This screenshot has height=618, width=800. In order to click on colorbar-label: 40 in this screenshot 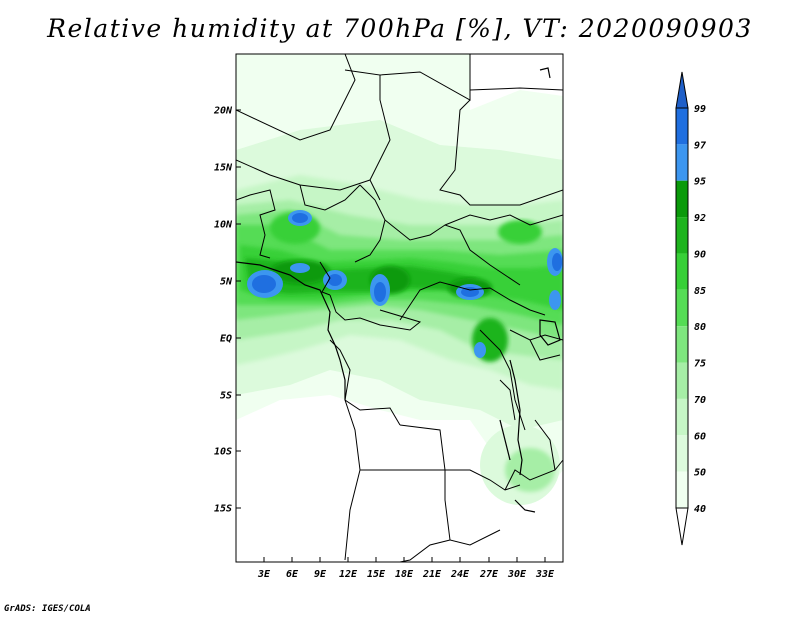, I will do `click(700, 509)`.